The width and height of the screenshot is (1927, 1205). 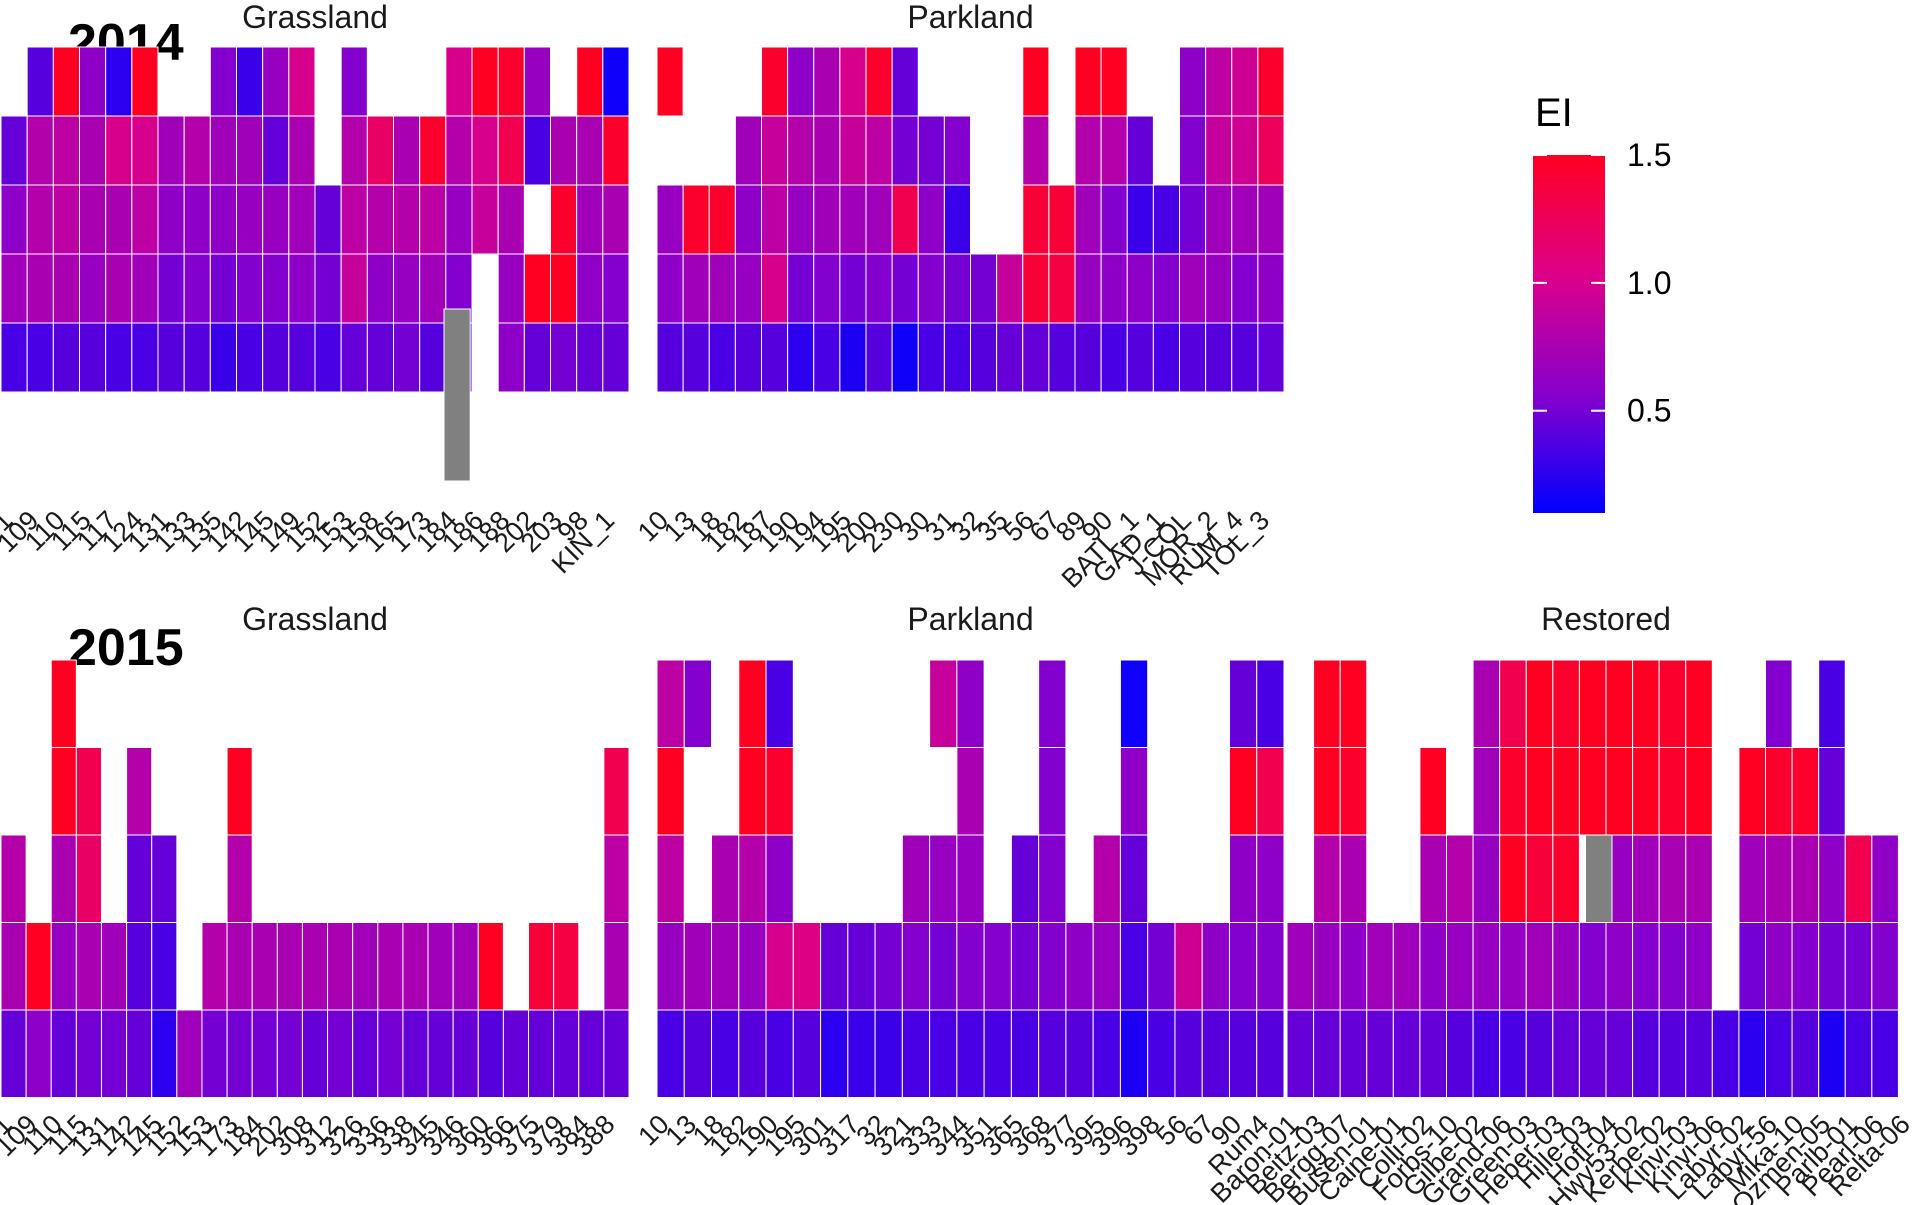 I want to click on legend-tick-label: 1.0, so click(x=1649, y=283).